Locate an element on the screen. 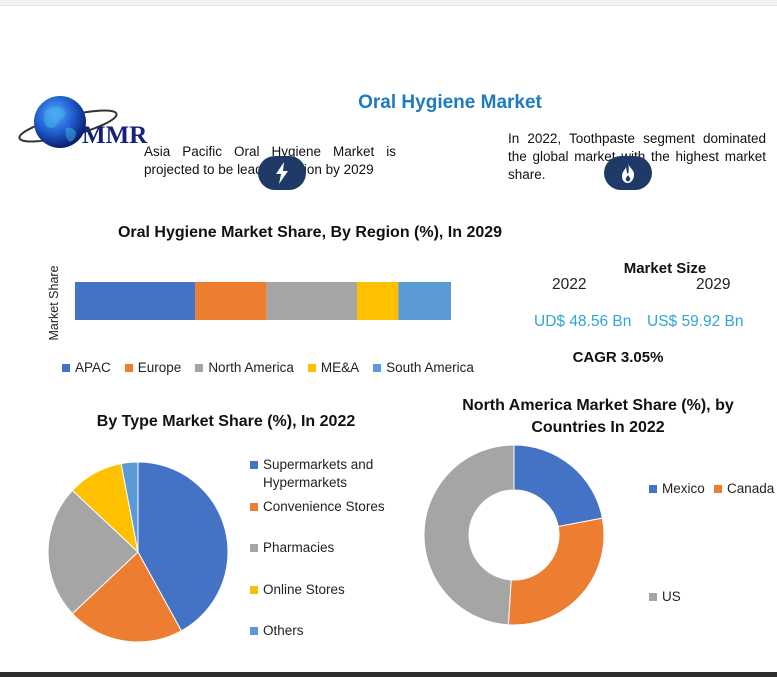 This screenshot has width=777, height=677. market-size-year-end: 2029 is located at coordinates (713, 284).